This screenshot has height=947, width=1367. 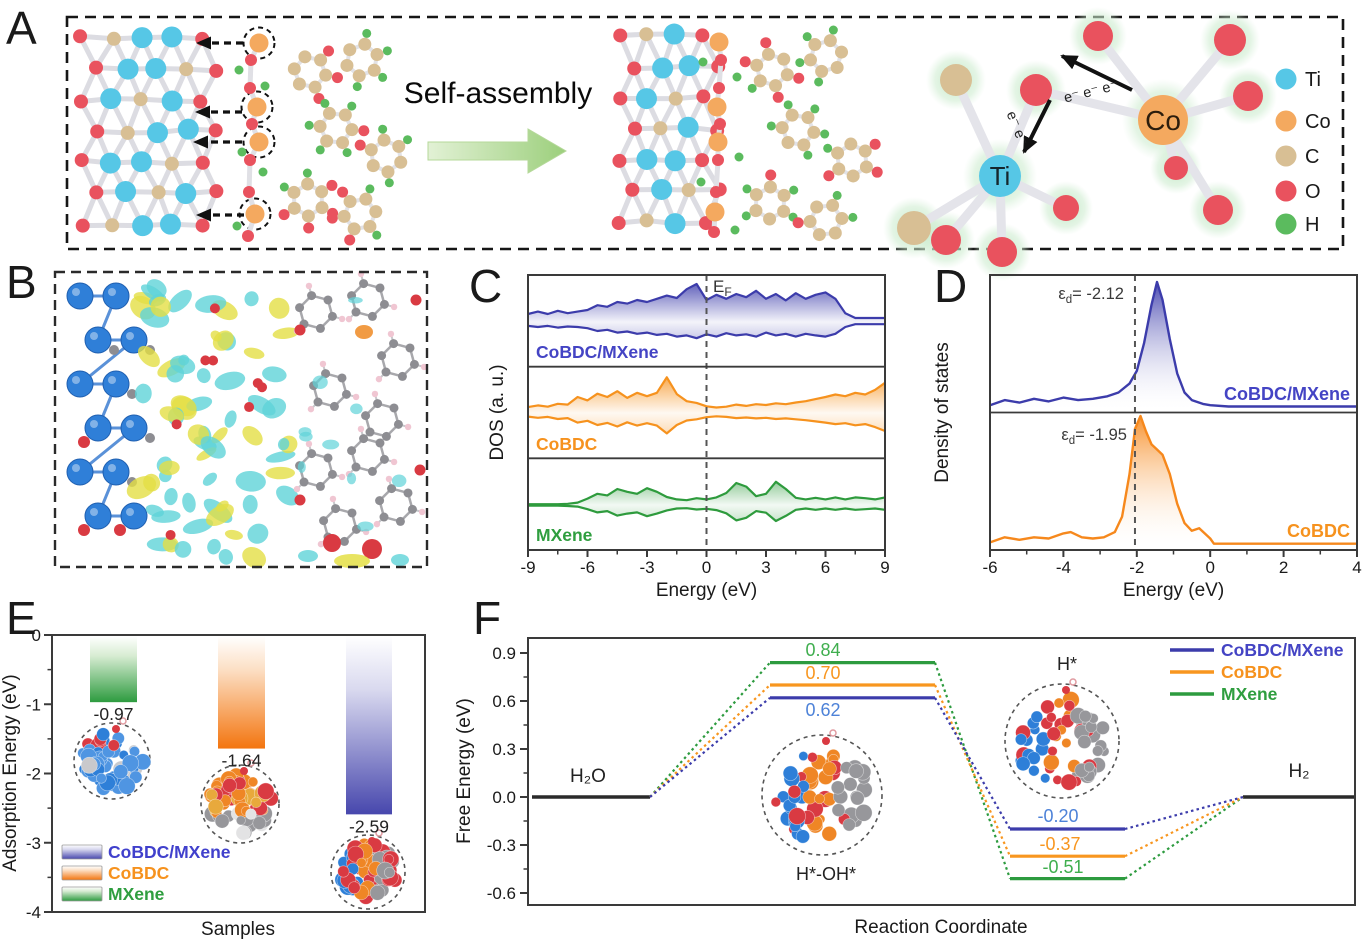 I want to click on dos-series-label: MXene, so click(x=564, y=535).